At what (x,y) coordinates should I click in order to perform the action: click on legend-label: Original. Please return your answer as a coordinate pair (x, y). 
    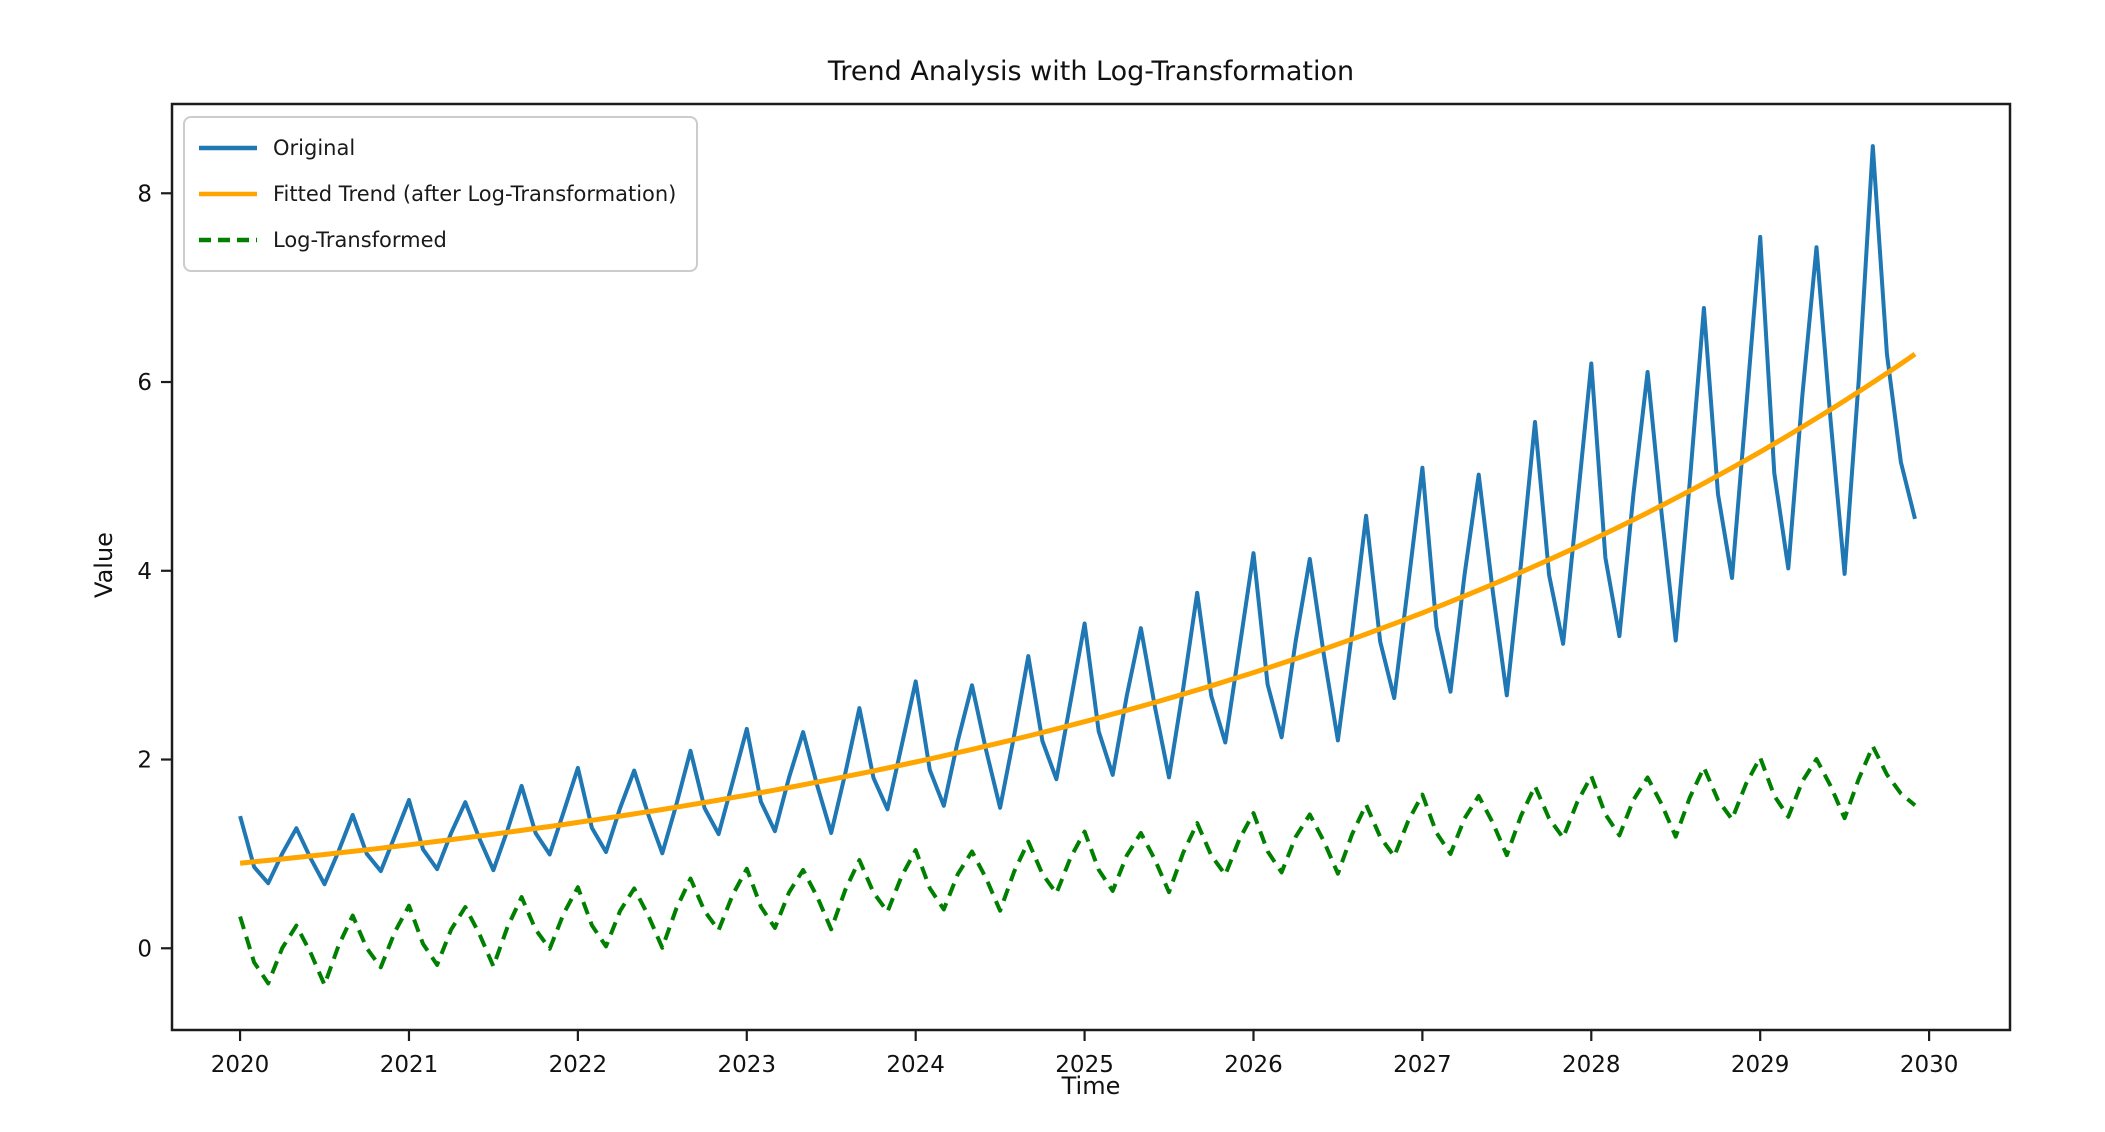
    Looking at the image, I should click on (314, 148).